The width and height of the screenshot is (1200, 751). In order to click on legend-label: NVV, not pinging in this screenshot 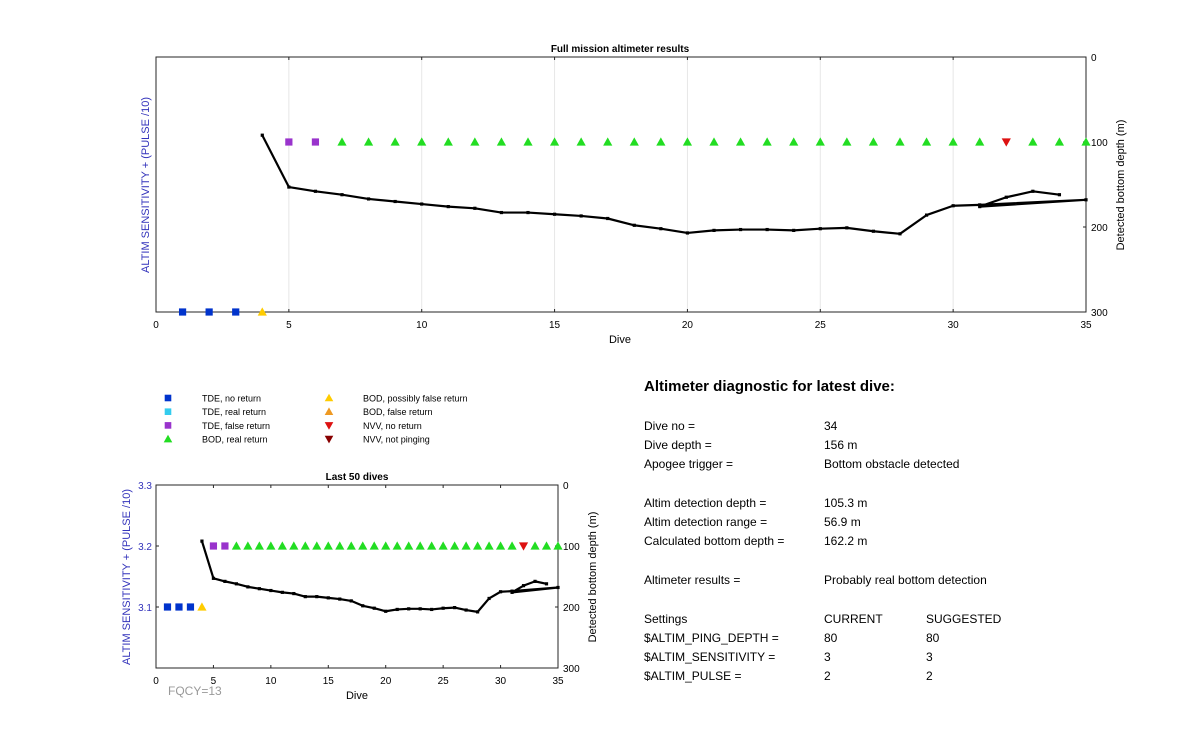, I will do `click(396, 440)`.